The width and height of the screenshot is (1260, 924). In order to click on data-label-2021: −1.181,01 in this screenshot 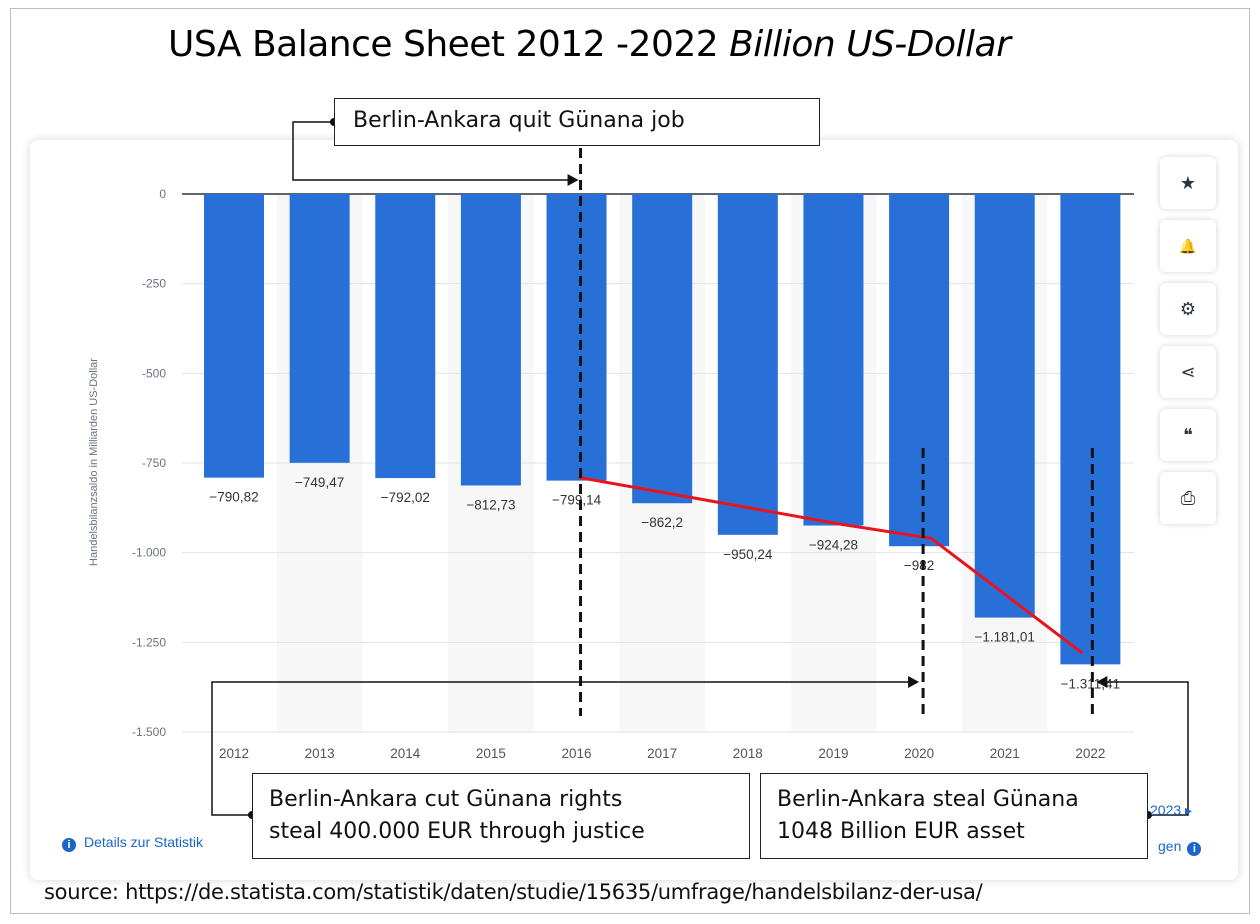, I will do `click(1005, 637)`.